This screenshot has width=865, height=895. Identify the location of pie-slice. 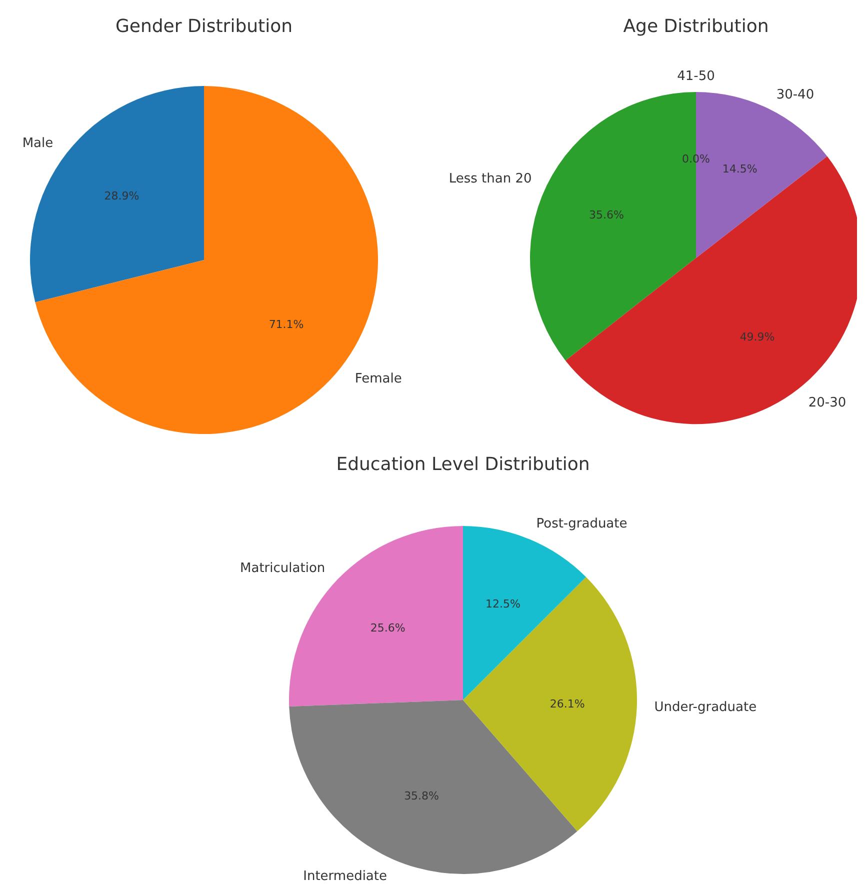
(550, 704).